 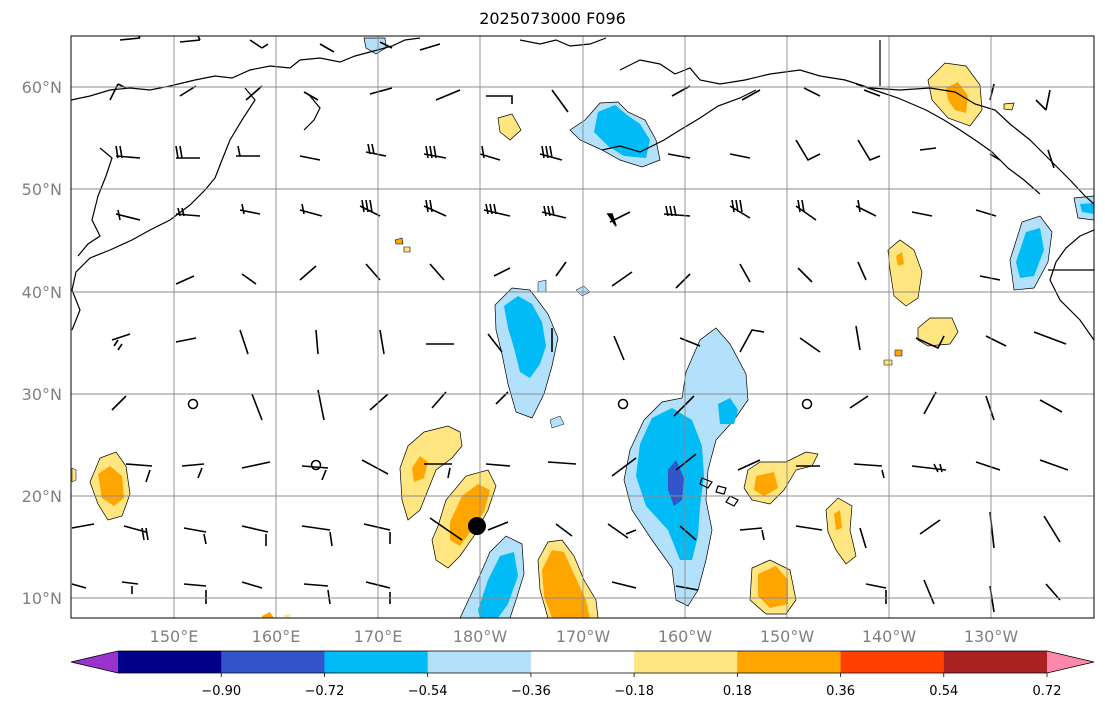 I want to click on lon-label-150w: 150°W, so click(x=787, y=636).